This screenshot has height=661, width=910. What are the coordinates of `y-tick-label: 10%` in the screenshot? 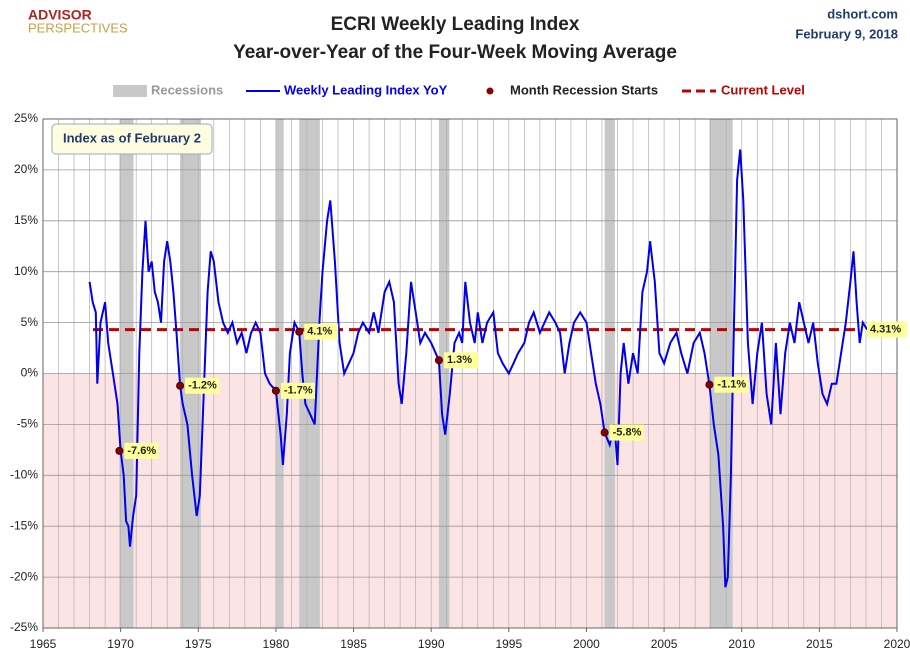 It's located at (26, 271).